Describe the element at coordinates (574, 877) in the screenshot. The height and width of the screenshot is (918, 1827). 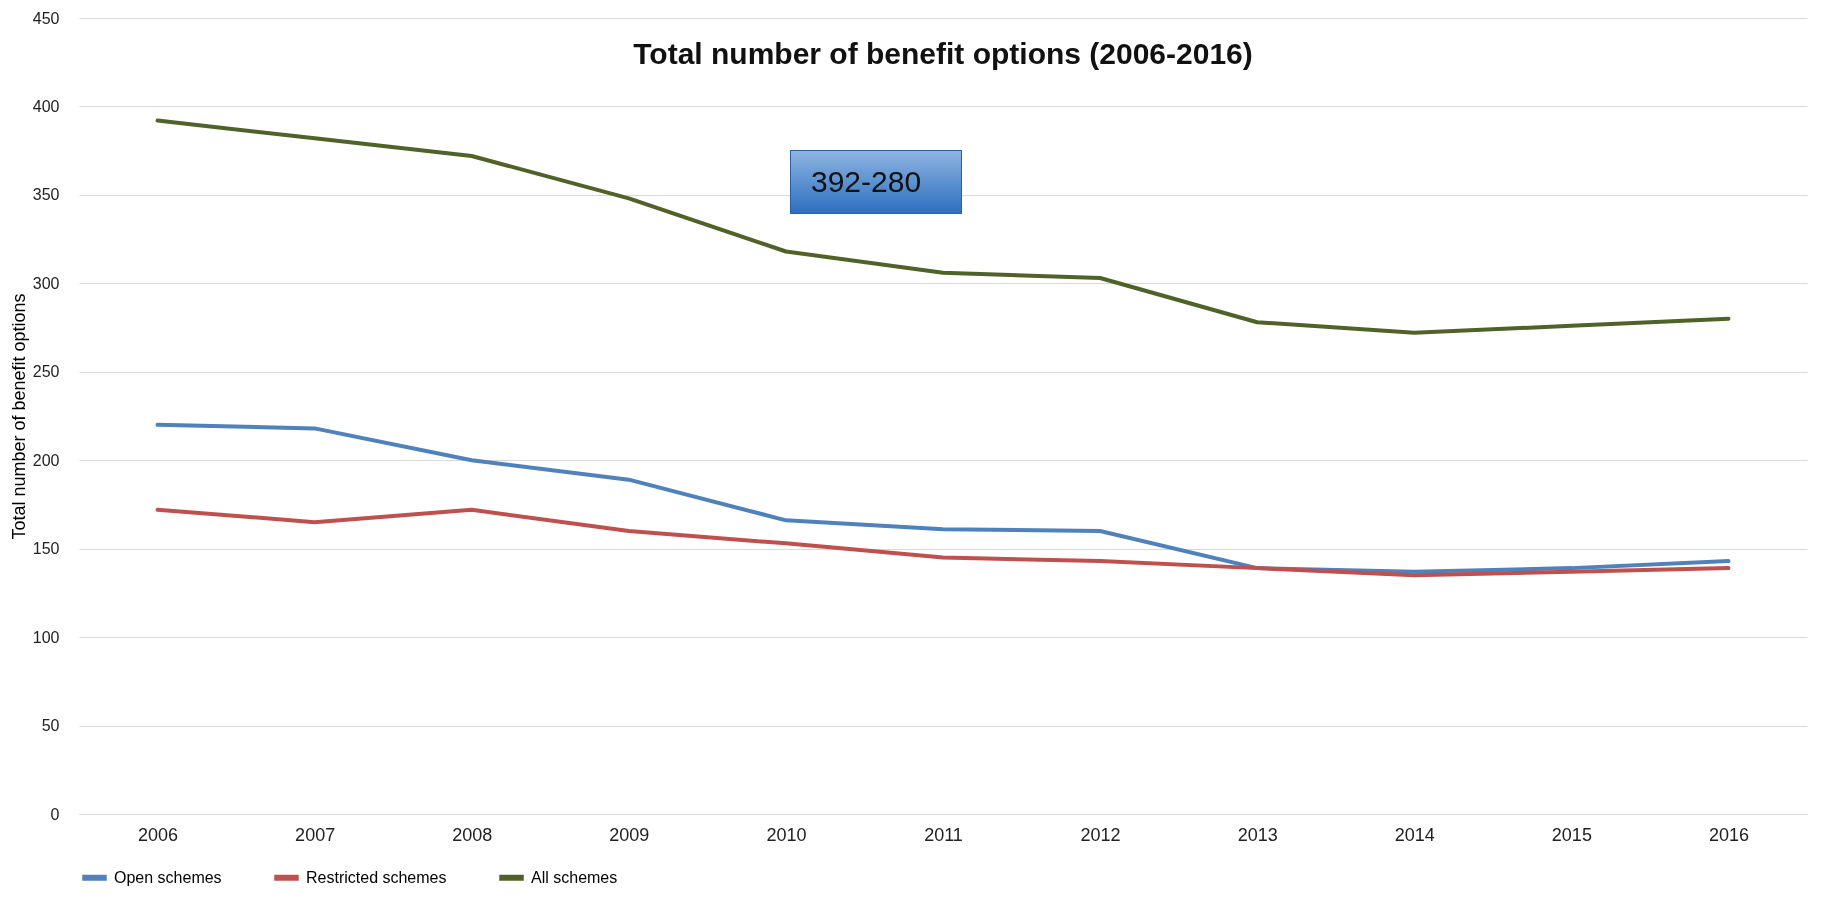
I see `legend-label: All schemes` at that location.